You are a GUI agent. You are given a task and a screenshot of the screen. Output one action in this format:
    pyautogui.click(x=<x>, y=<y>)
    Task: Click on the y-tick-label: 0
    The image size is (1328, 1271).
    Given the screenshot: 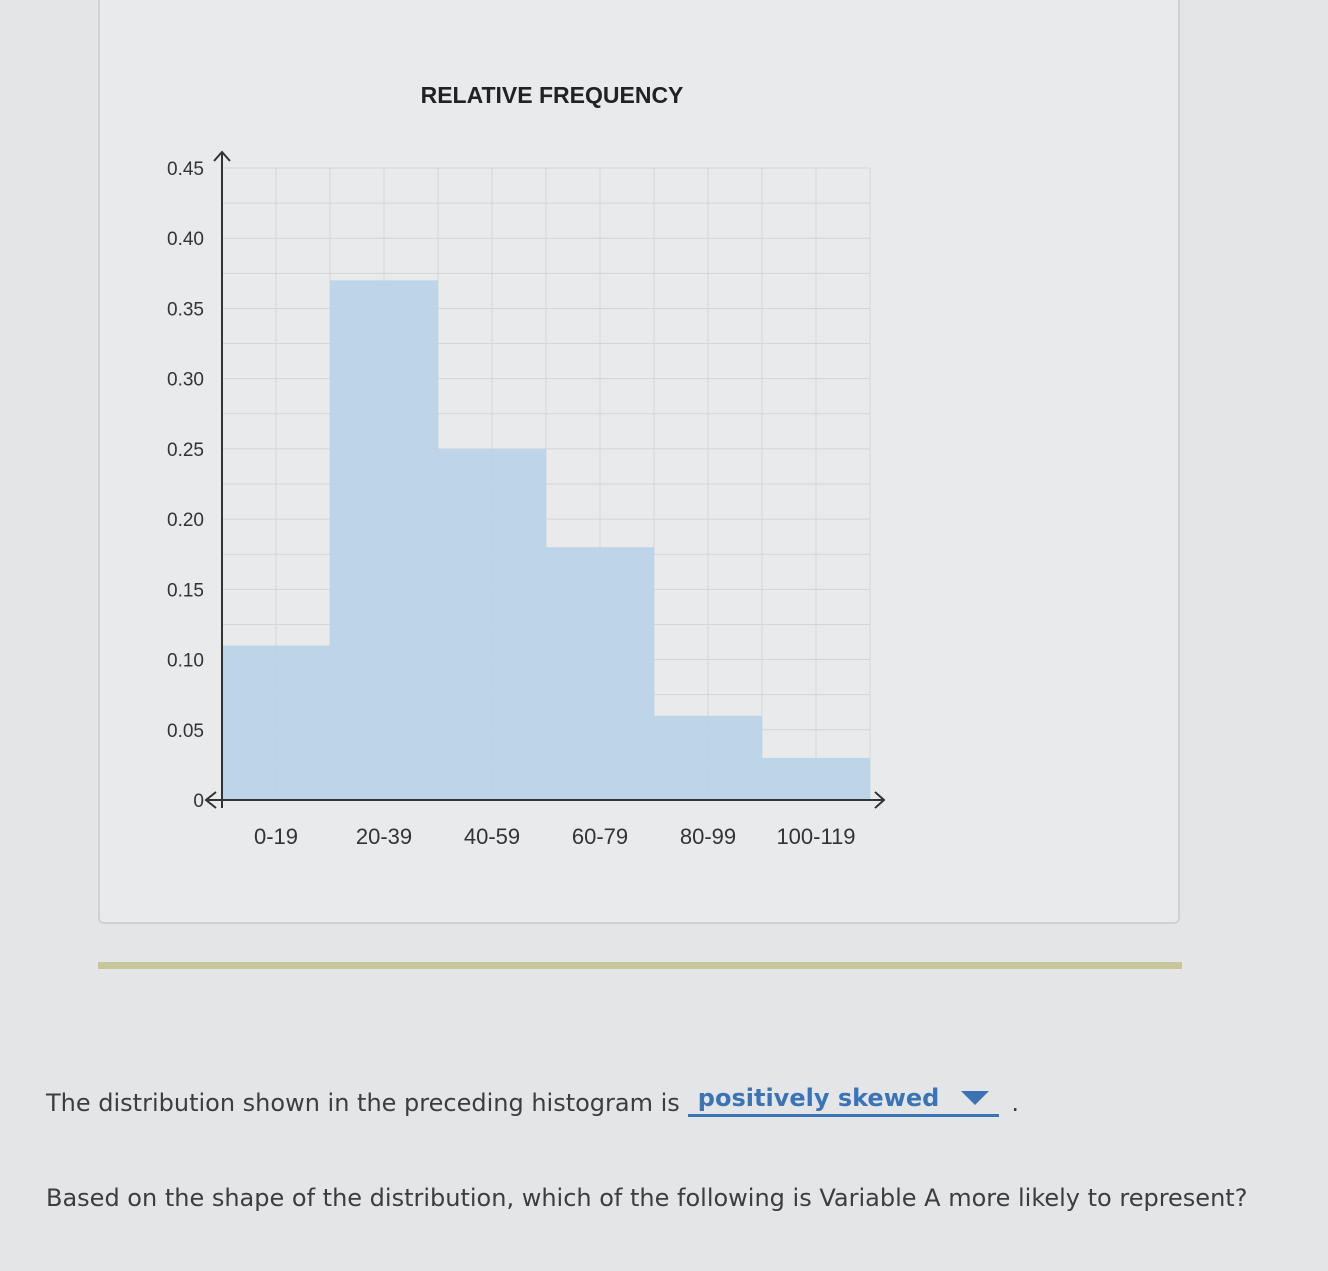 What is the action you would take?
    pyautogui.click(x=198, y=801)
    